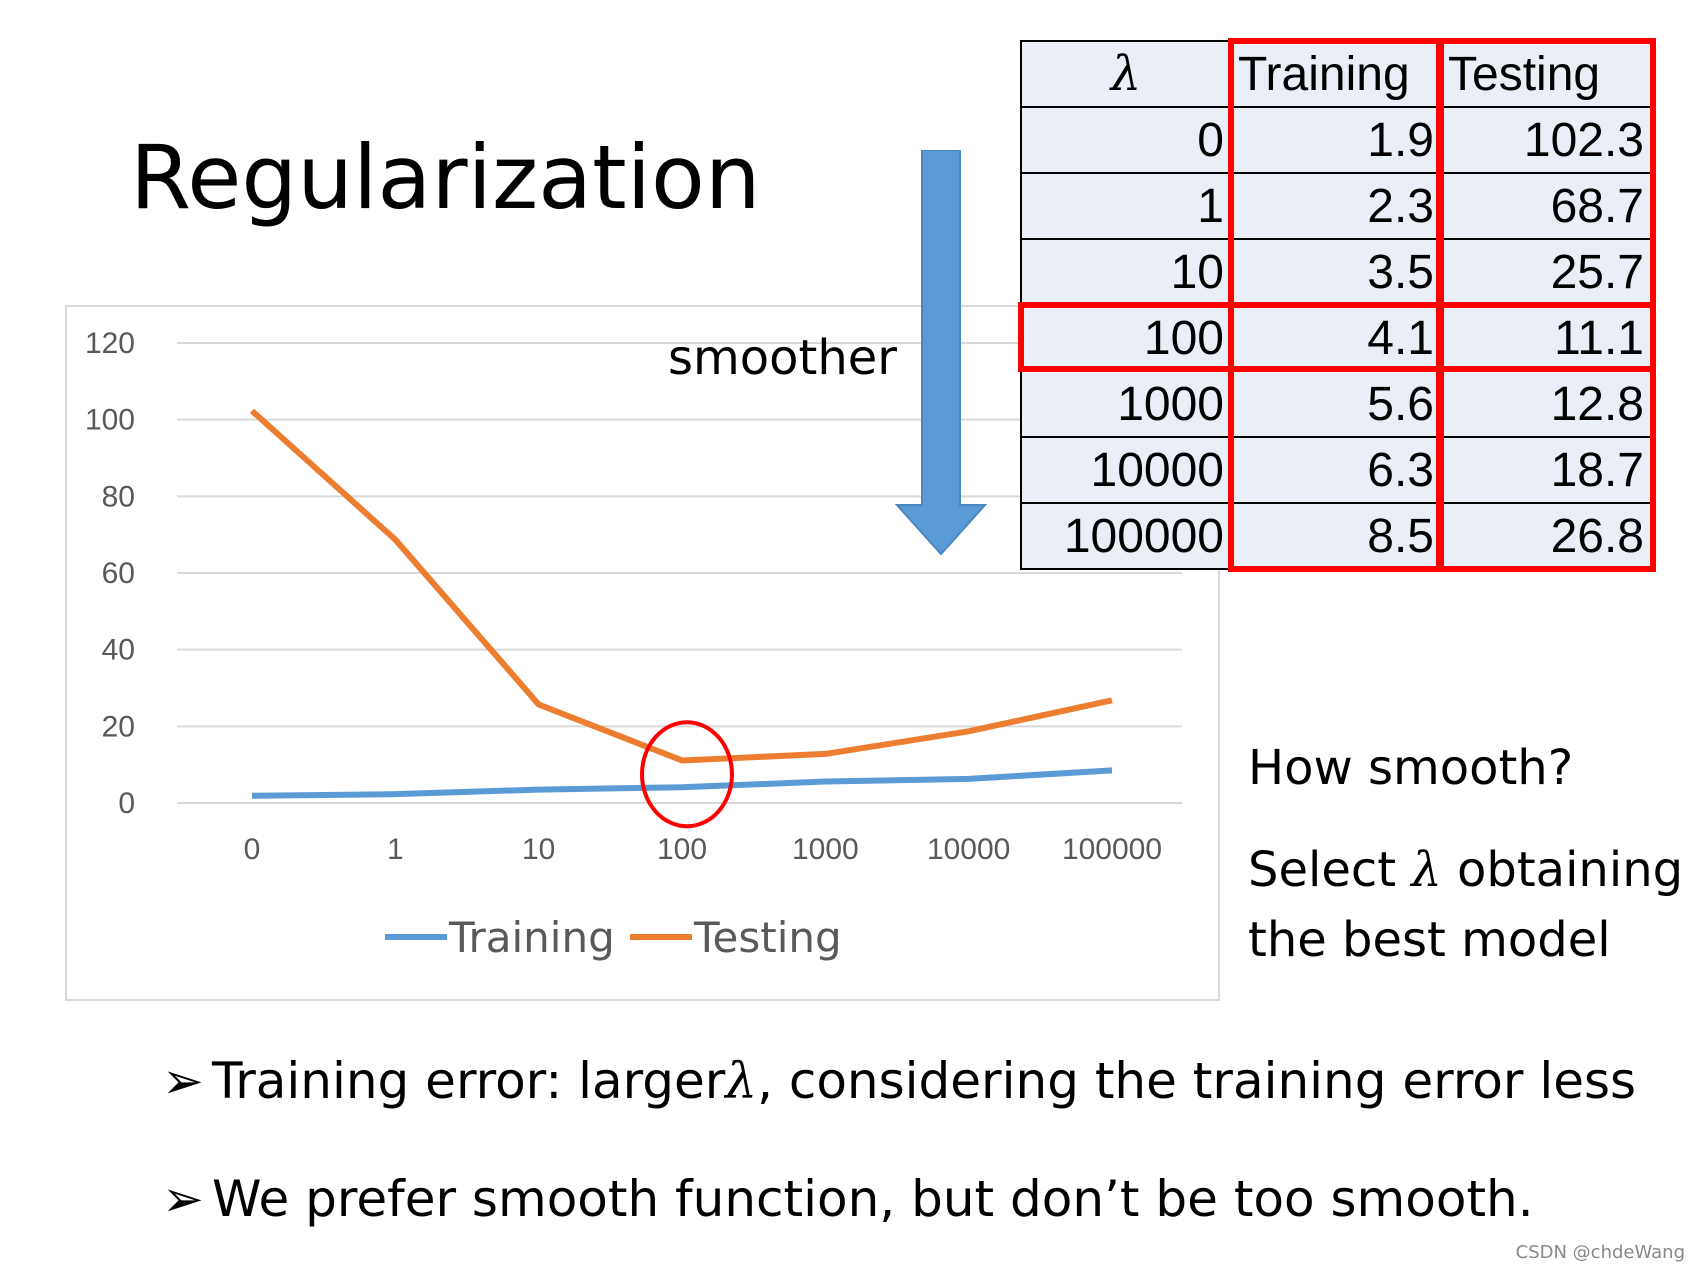  What do you see at coordinates (1546, 404) in the screenshot?
I see `table-cell: 12.8` at bounding box center [1546, 404].